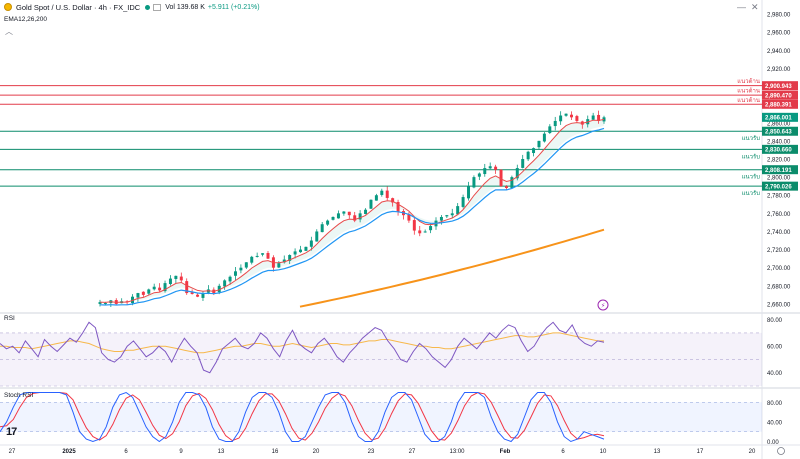 The width and height of the screenshot is (800, 459). Describe the element at coordinates (778, 171) in the screenshot. I see `price-label: 2,808.191` at that location.